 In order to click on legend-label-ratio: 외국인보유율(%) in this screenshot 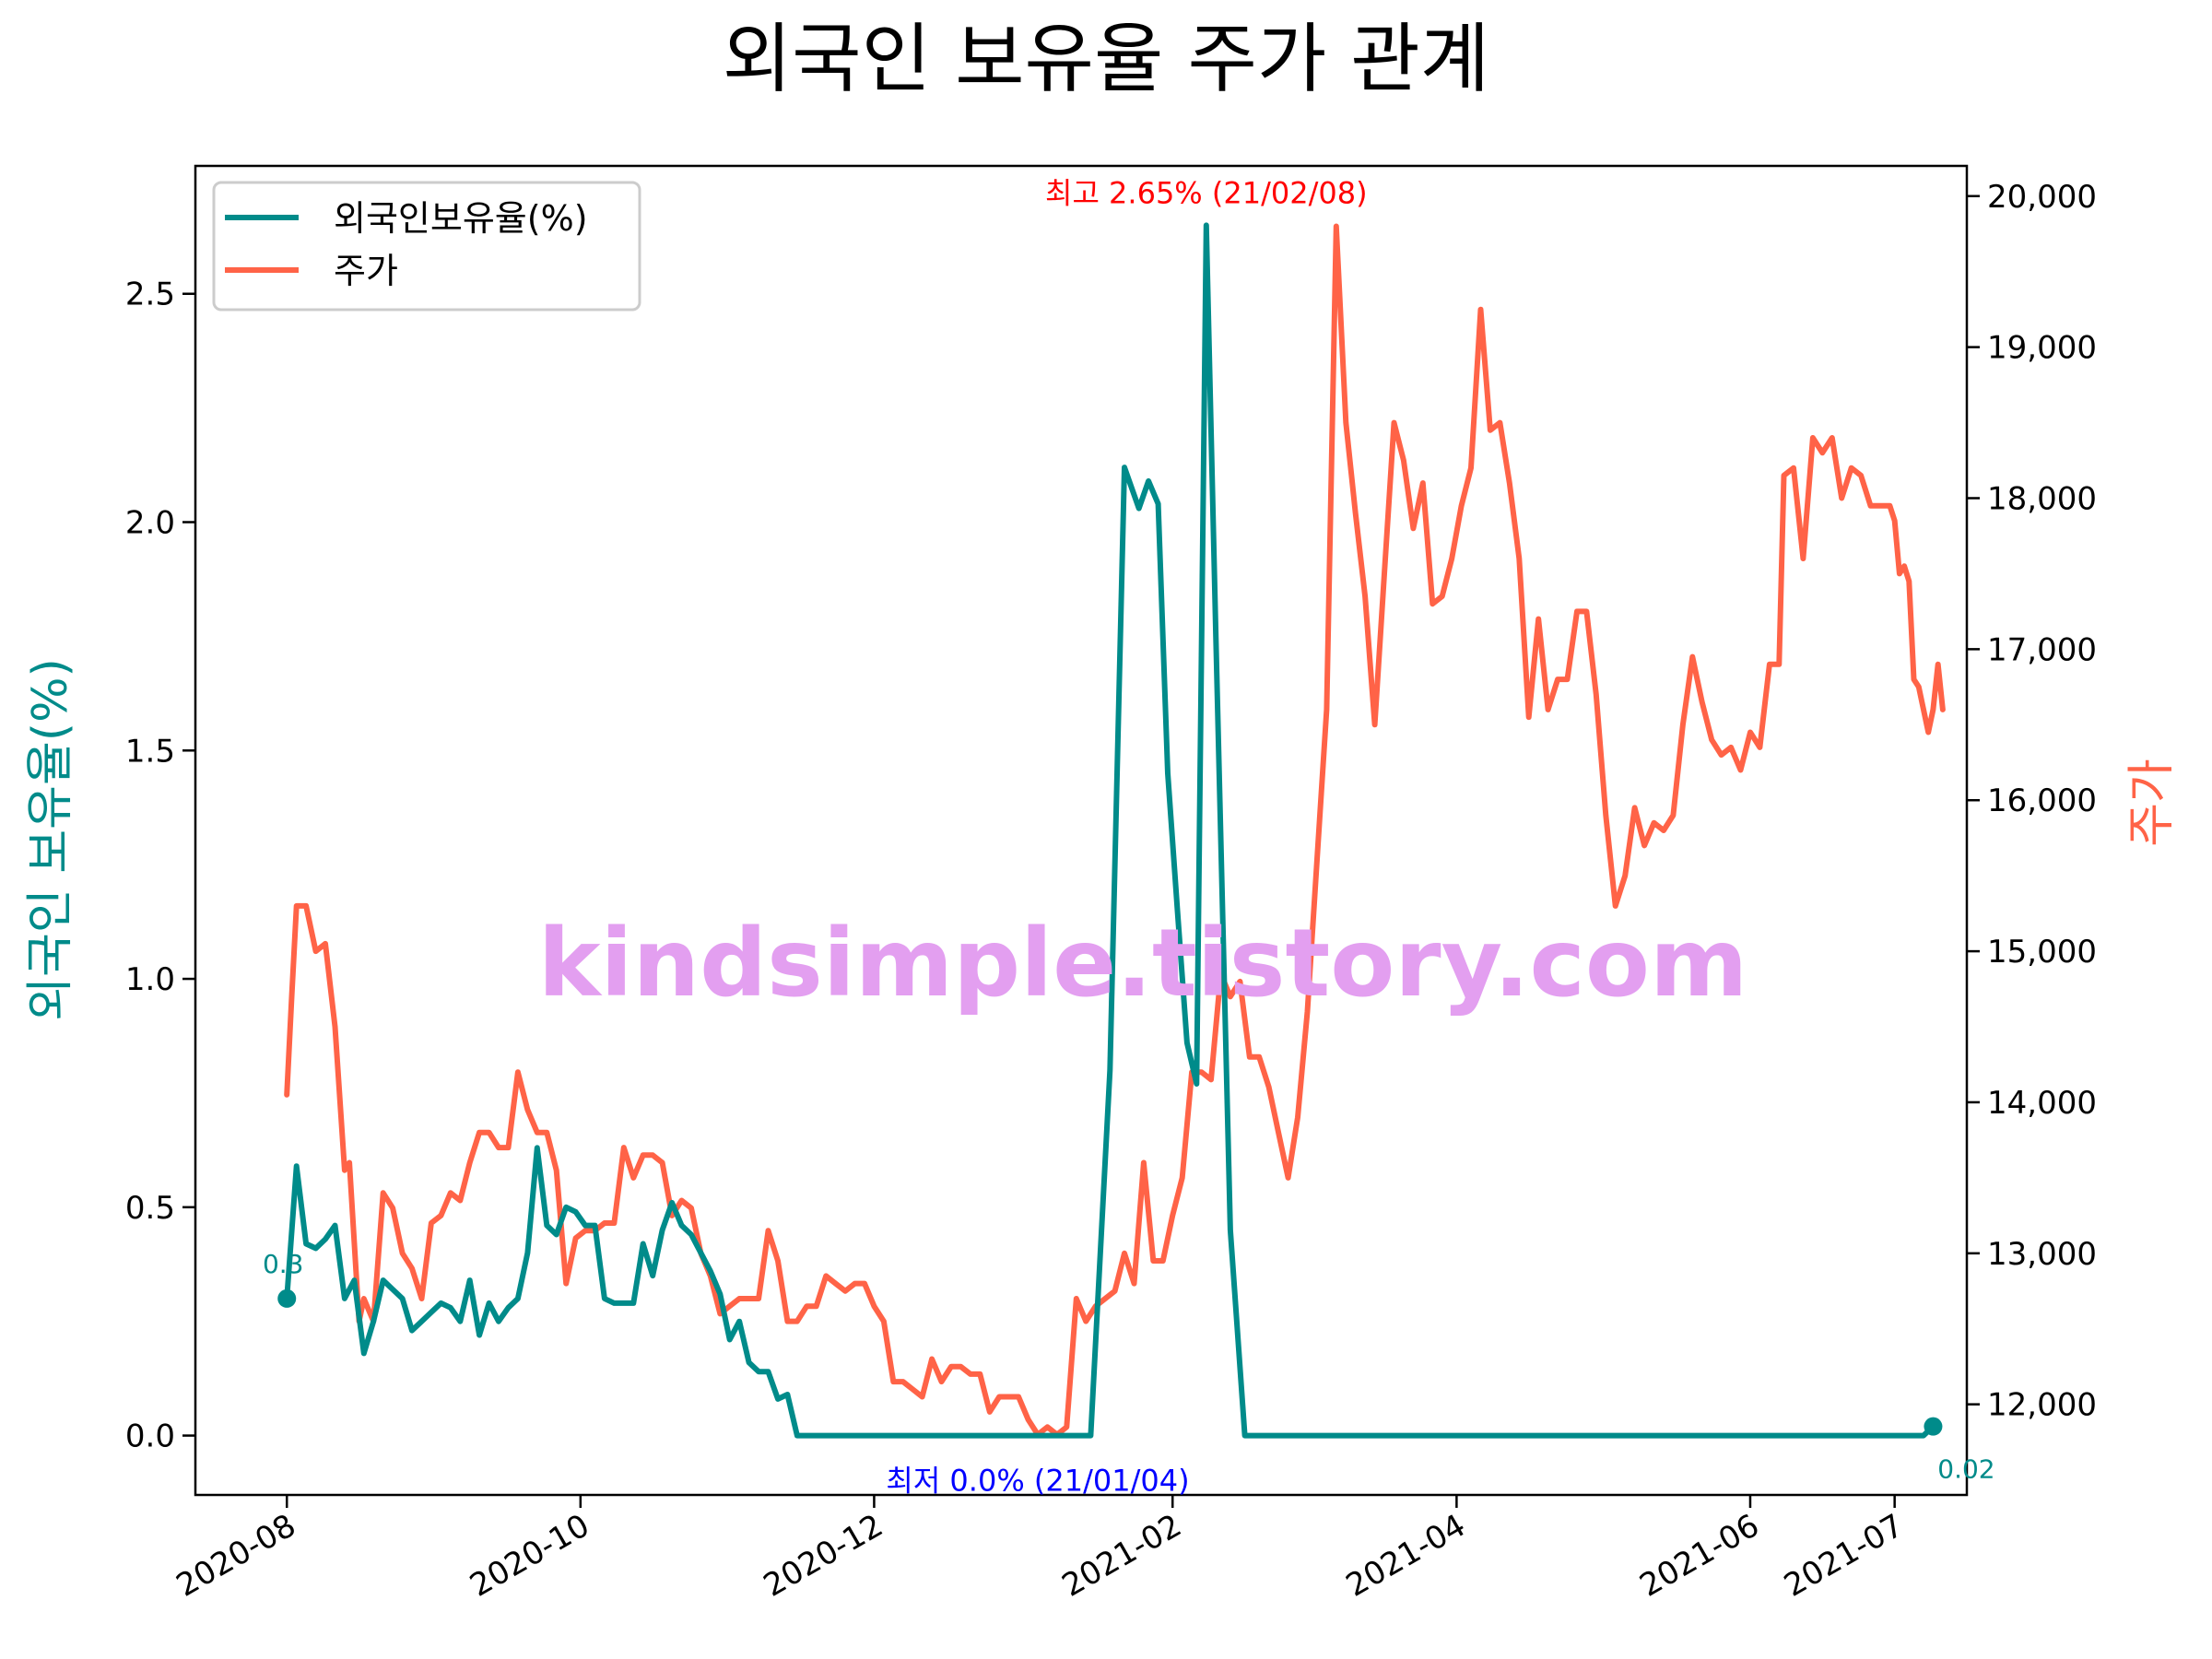, I will do `click(461, 218)`.